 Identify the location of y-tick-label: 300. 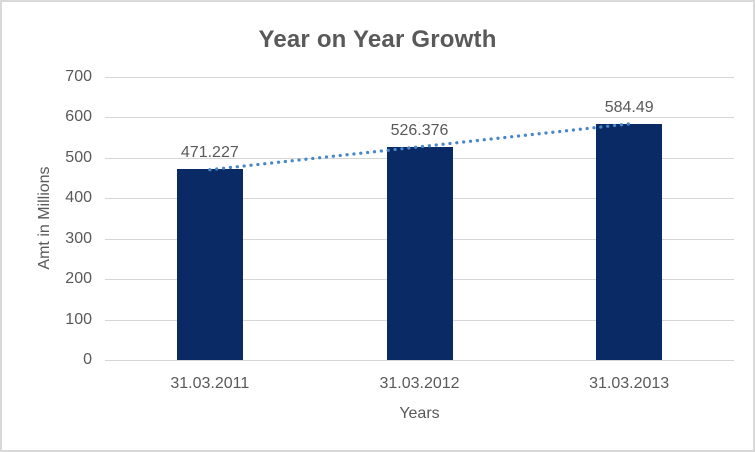
(78, 238).